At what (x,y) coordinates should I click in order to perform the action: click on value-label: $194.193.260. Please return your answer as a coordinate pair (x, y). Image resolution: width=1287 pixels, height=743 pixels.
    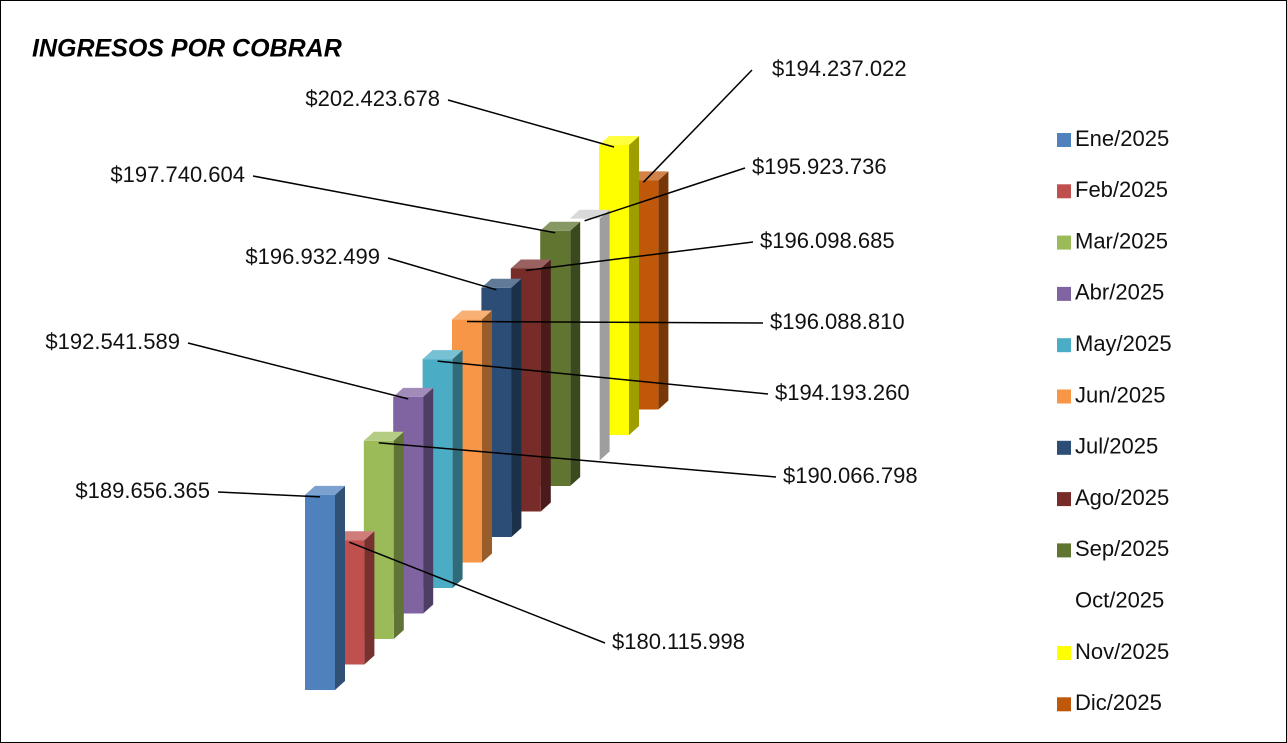
    Looking at the image, I should click on (842, 392).